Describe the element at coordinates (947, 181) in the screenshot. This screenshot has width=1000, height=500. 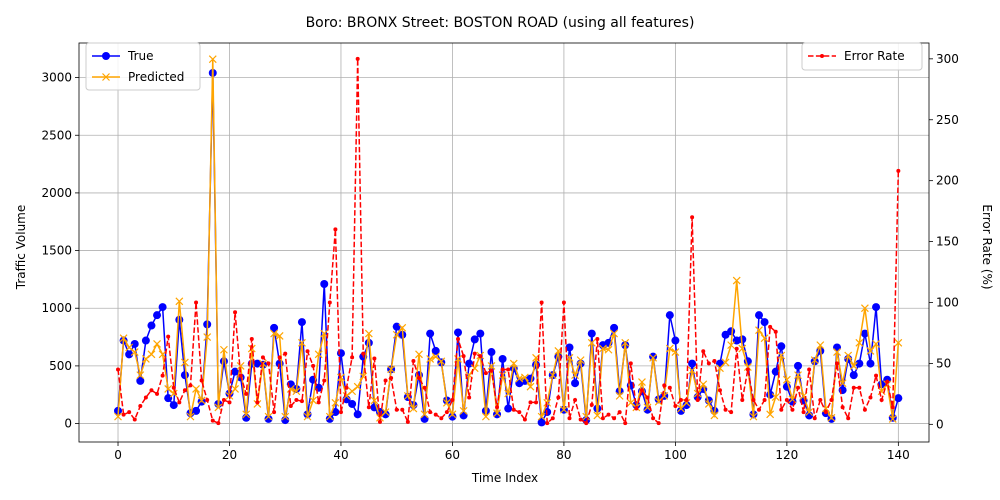
I see `y2-tick-label: 200` at that location.